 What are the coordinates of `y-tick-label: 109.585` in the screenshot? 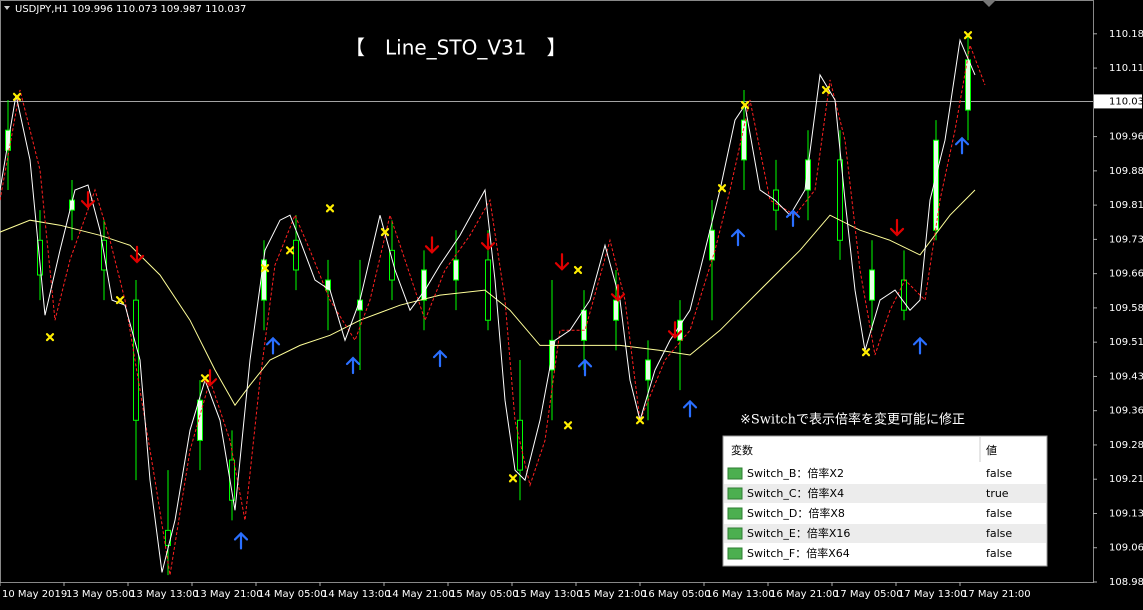 It's located at (1126, 308).